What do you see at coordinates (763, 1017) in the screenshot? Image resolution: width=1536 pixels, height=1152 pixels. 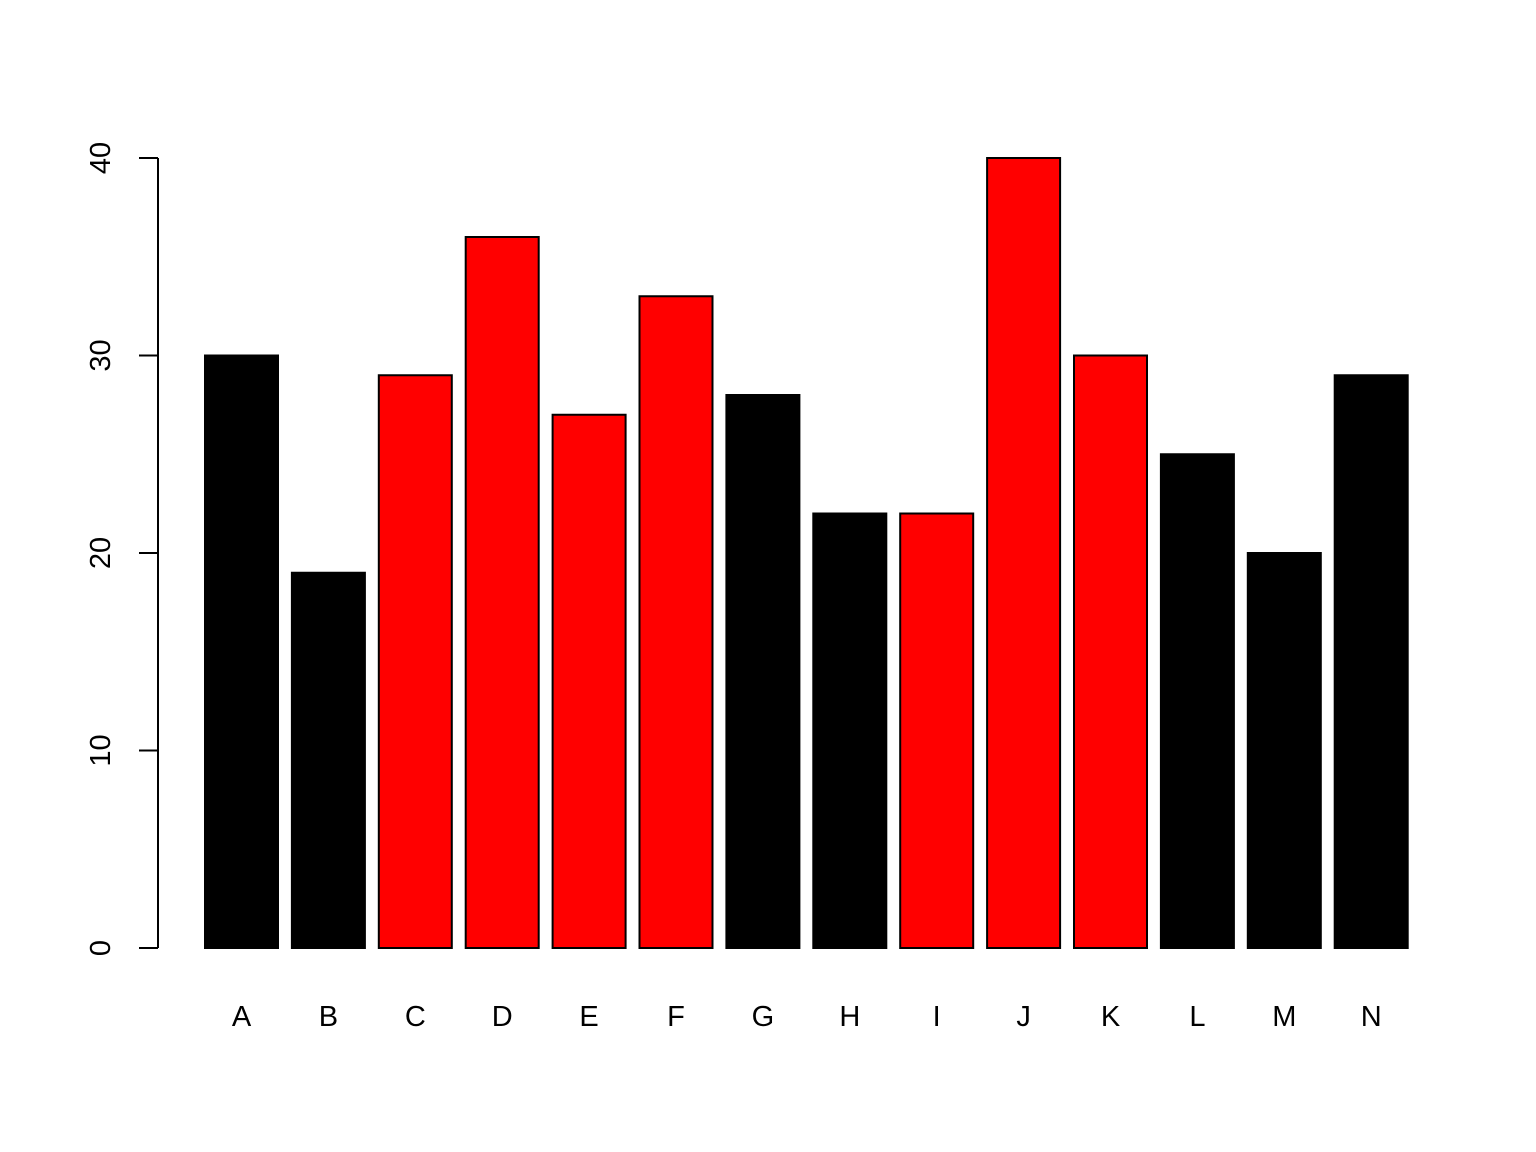 I see `x-tick-label-g: G` at bounding box center [763, 1017].